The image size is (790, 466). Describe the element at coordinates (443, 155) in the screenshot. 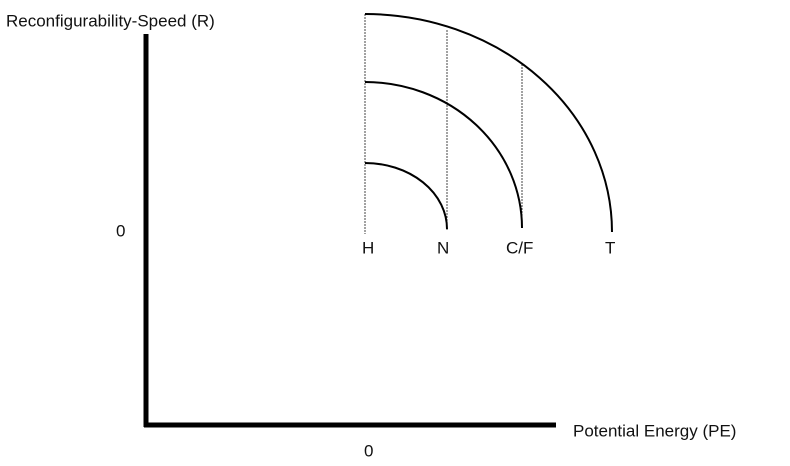

I see `arc-cf` at that location.